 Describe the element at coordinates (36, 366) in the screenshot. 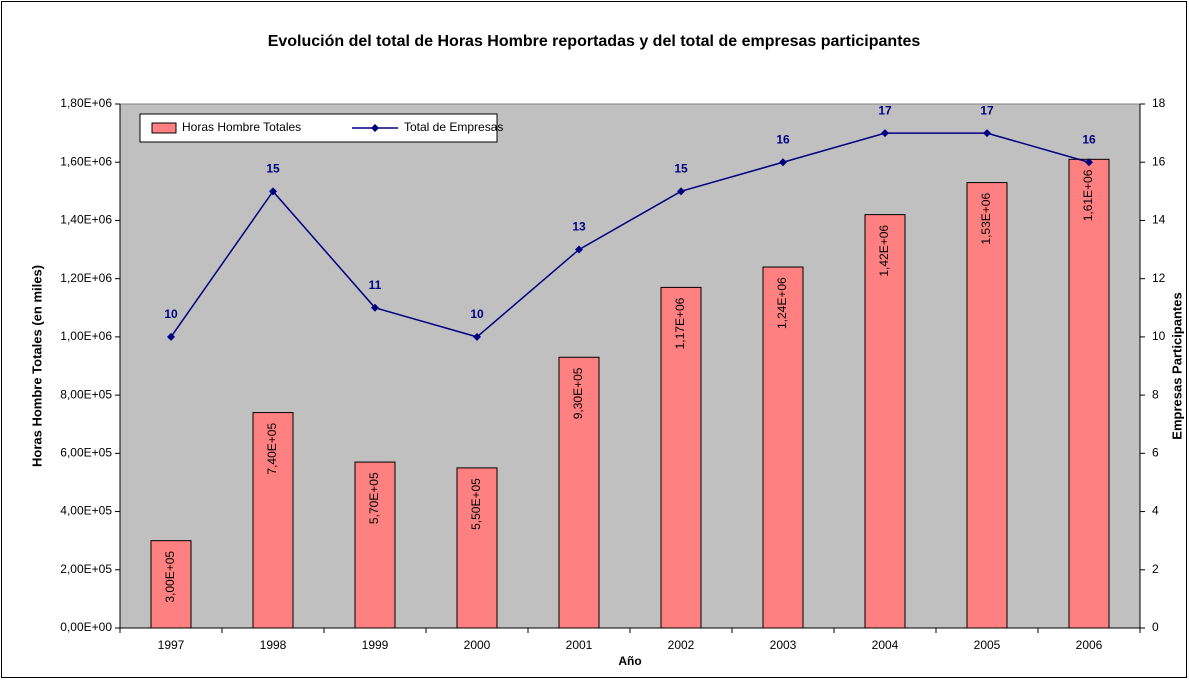

I see `y-axis-label: Horas Hombre Totales (en miles)` at that location.